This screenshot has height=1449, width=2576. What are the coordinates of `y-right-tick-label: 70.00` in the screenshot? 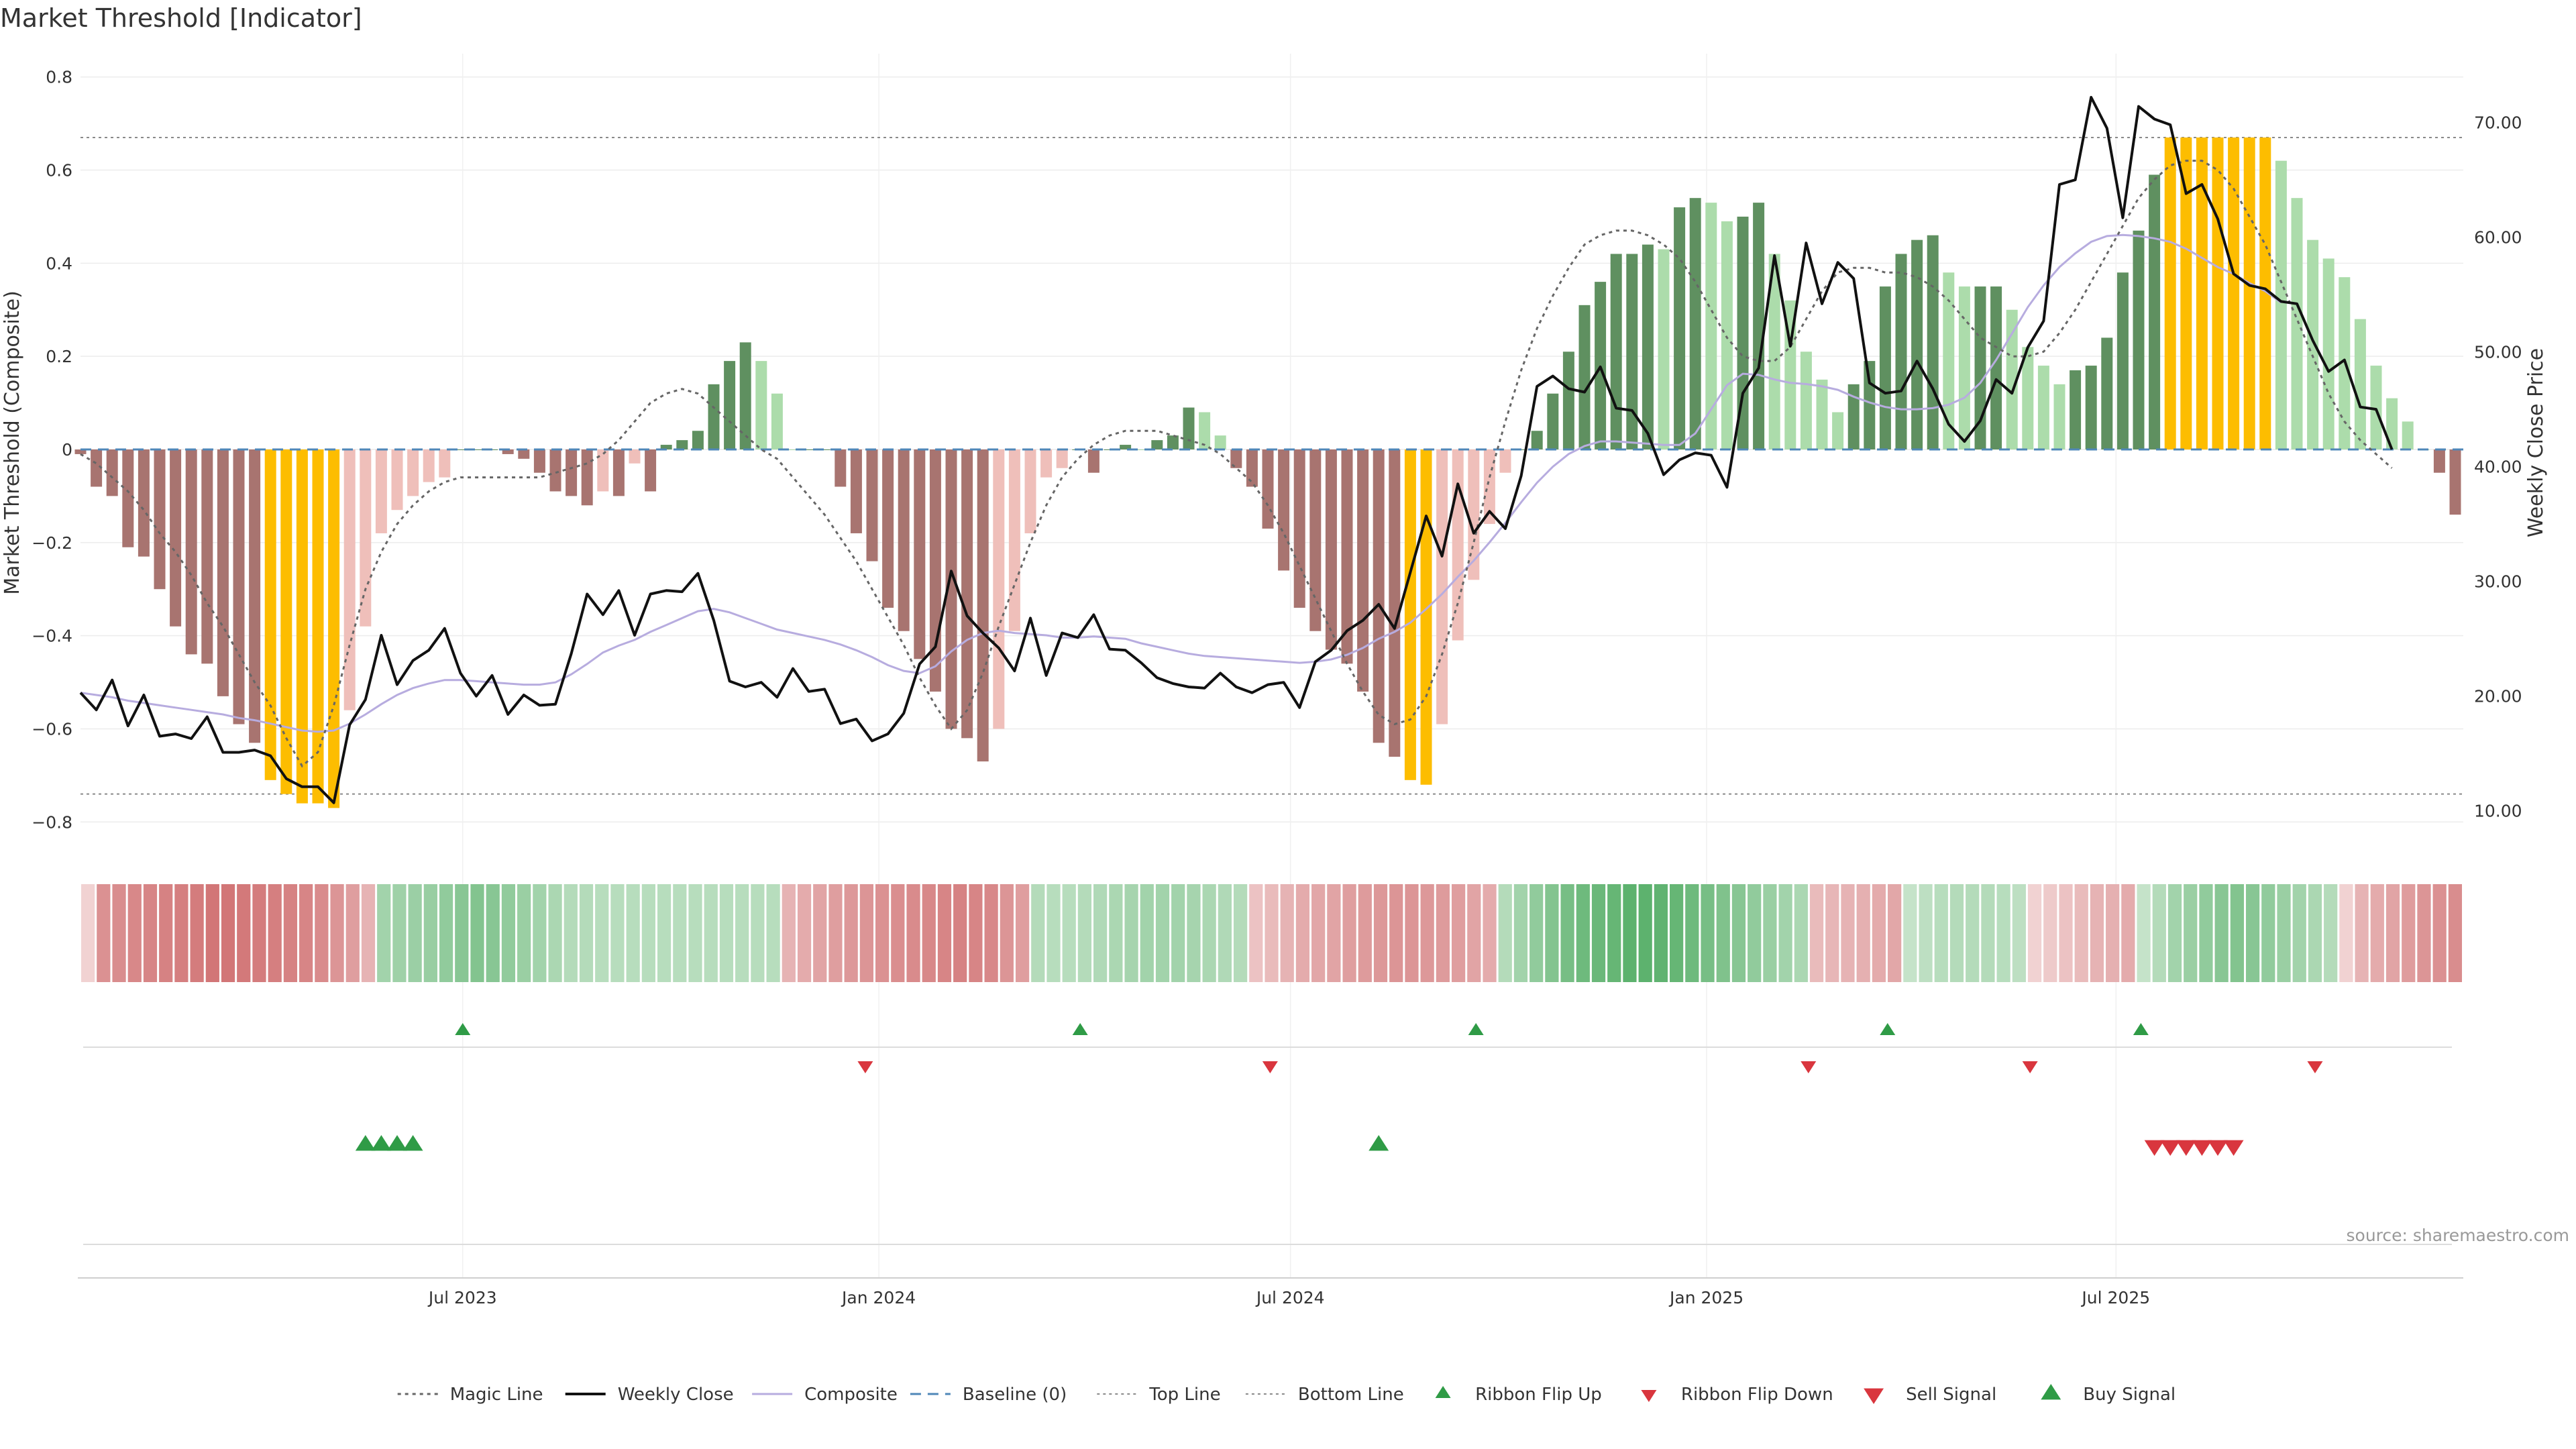 It's located at (2498, 123).